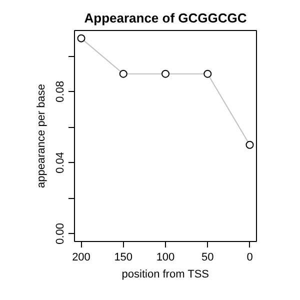 This screenshot has width=300, height=300. Describe the element at coordinates (166, 18) in the screenshot. I see `chart-title: Appearance of GCGGCGC` at that location.